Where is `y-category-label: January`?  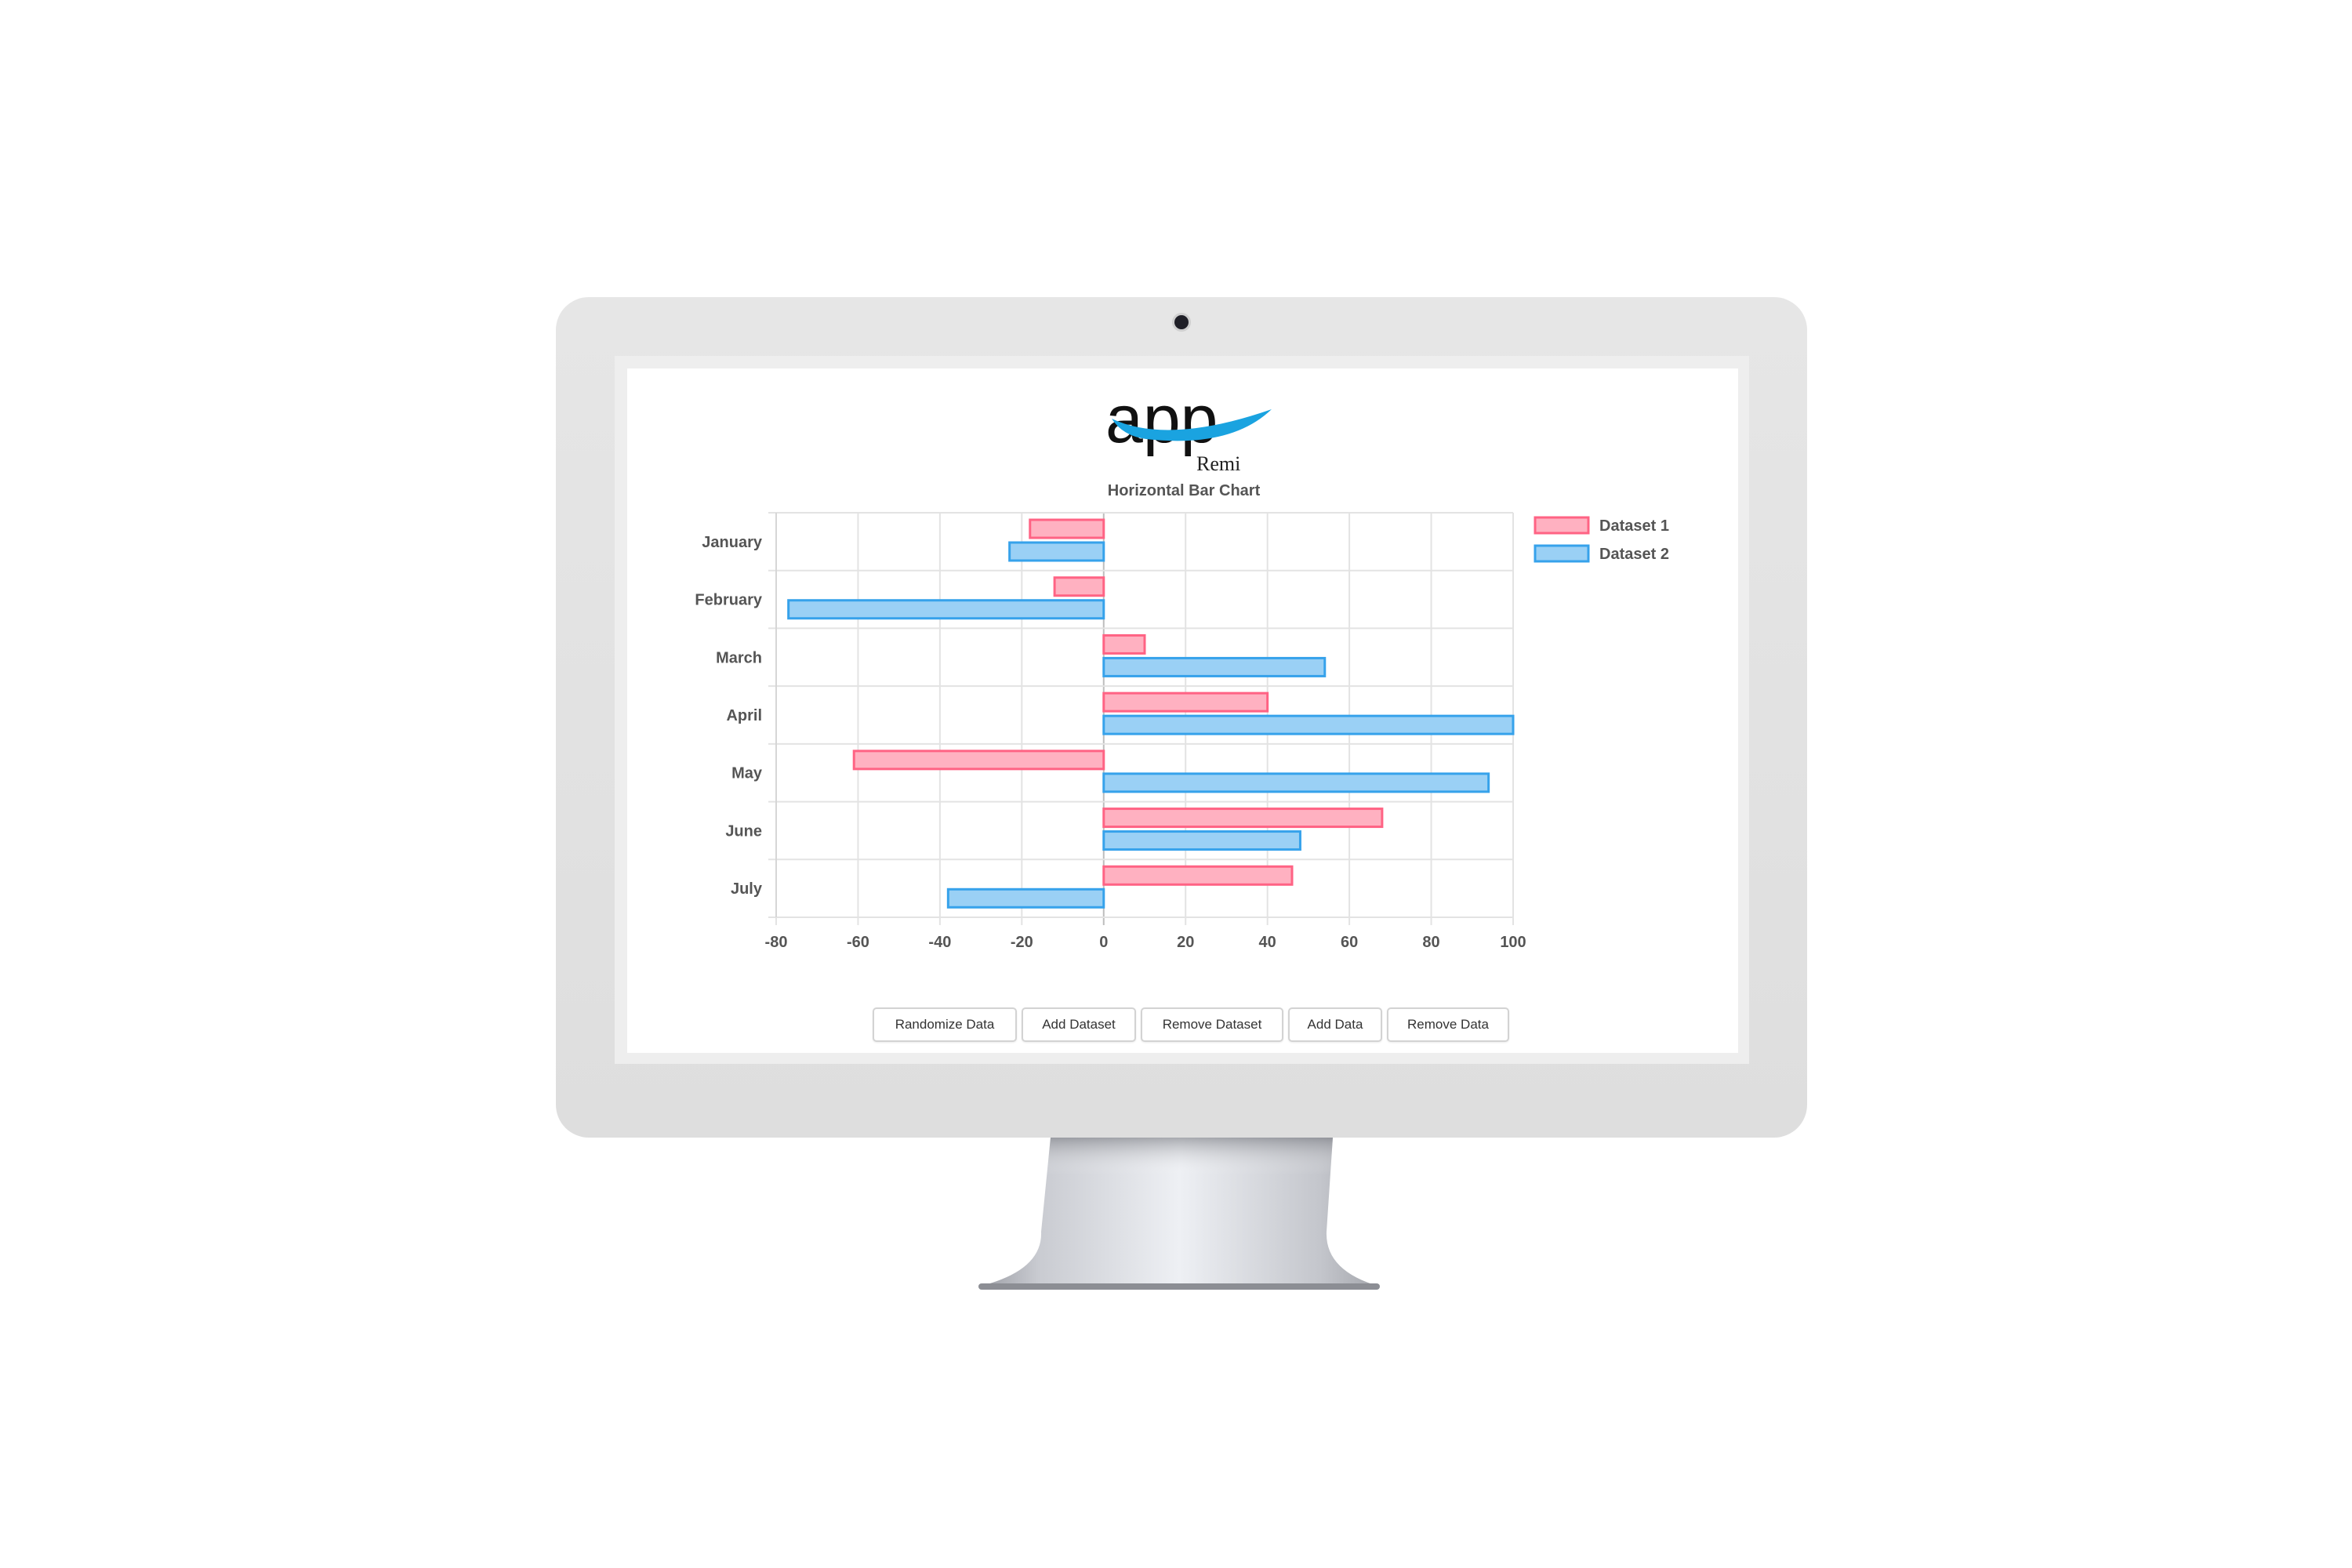
y-category-label: January is located at coordinates (732, 542).